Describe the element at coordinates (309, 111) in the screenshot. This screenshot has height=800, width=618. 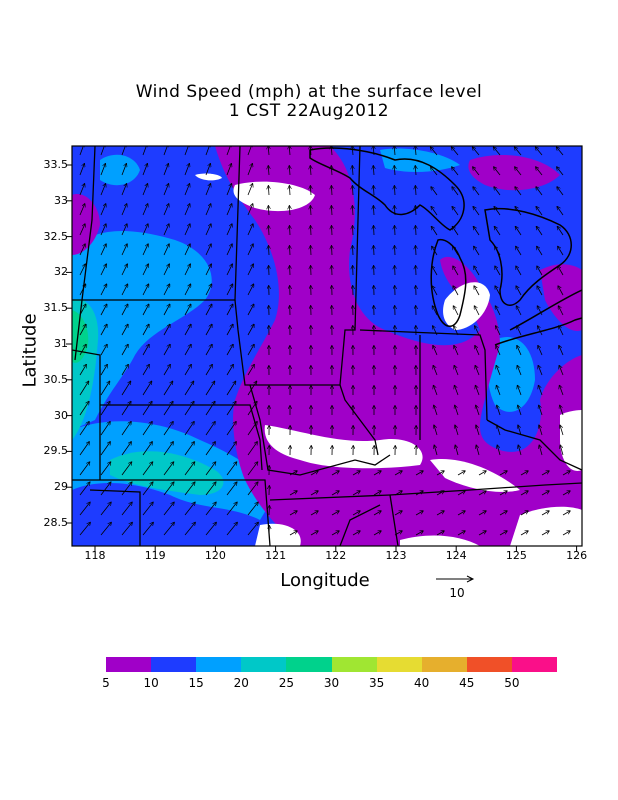
I see `plot-subtitle-time: 1 CST 22Aug2012` at that location.